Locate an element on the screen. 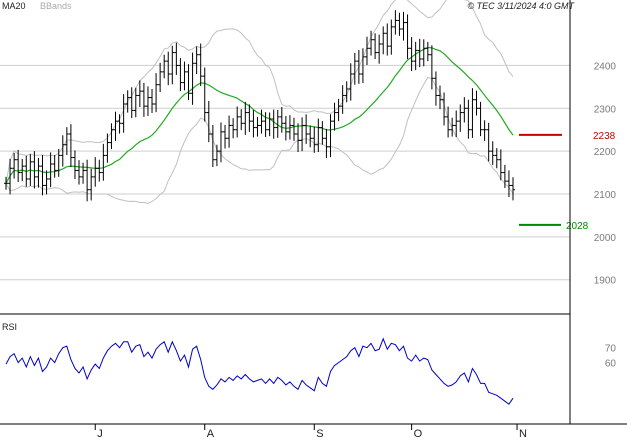 The height and width of the screenshot is (445, 627). resistance-label: 2238 is located at coordinates (604, 136).